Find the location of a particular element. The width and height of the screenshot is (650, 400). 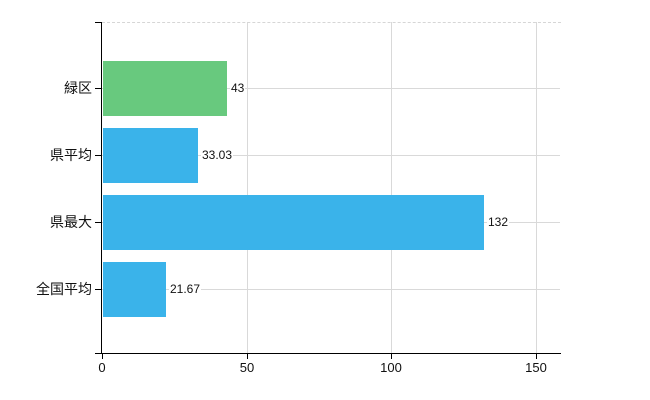

category-label: 県平均 is located at coordinates (71, 155).